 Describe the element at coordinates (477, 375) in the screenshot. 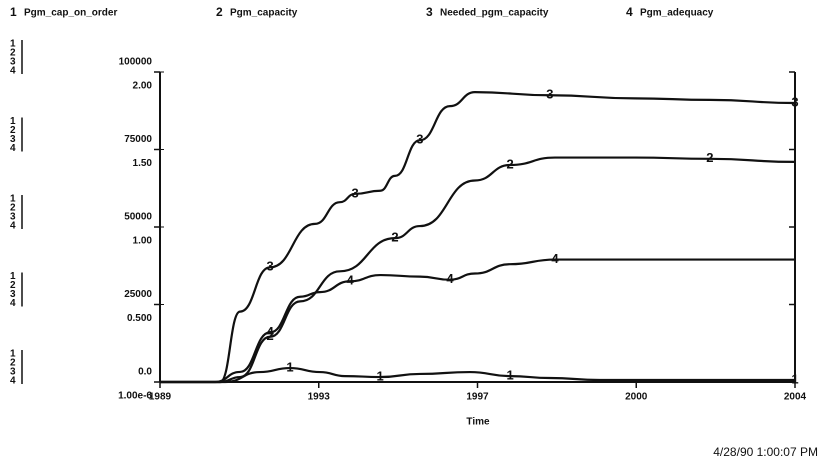

I see `series-line` at that location.